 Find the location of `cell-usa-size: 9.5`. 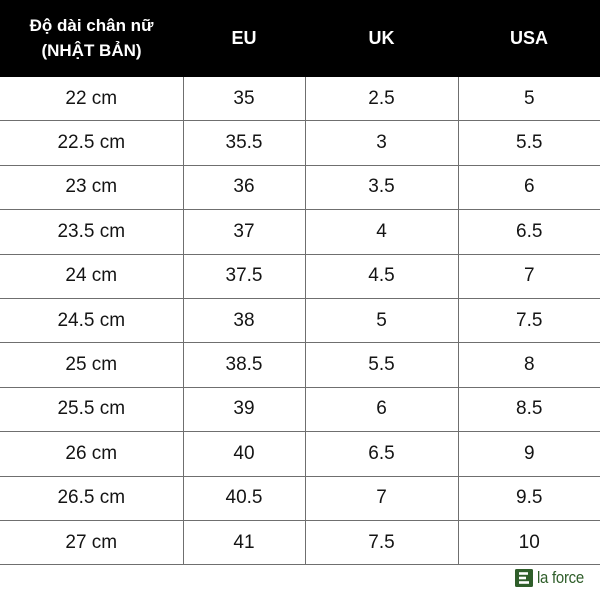

cell-usa-size: 9.5 is located at coordinates (528, 498).